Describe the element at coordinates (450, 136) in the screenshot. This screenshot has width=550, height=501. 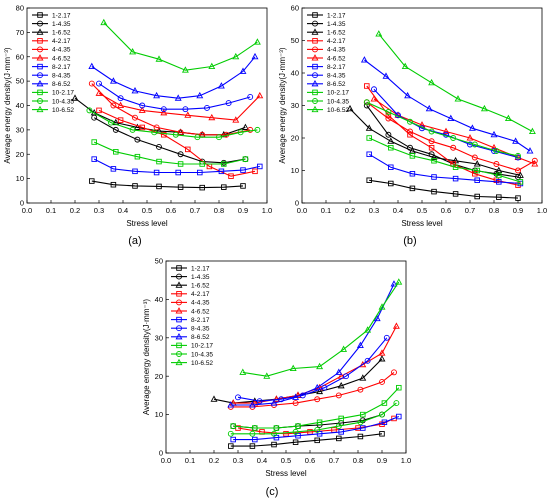
I see `series-4-4.35` at that location.